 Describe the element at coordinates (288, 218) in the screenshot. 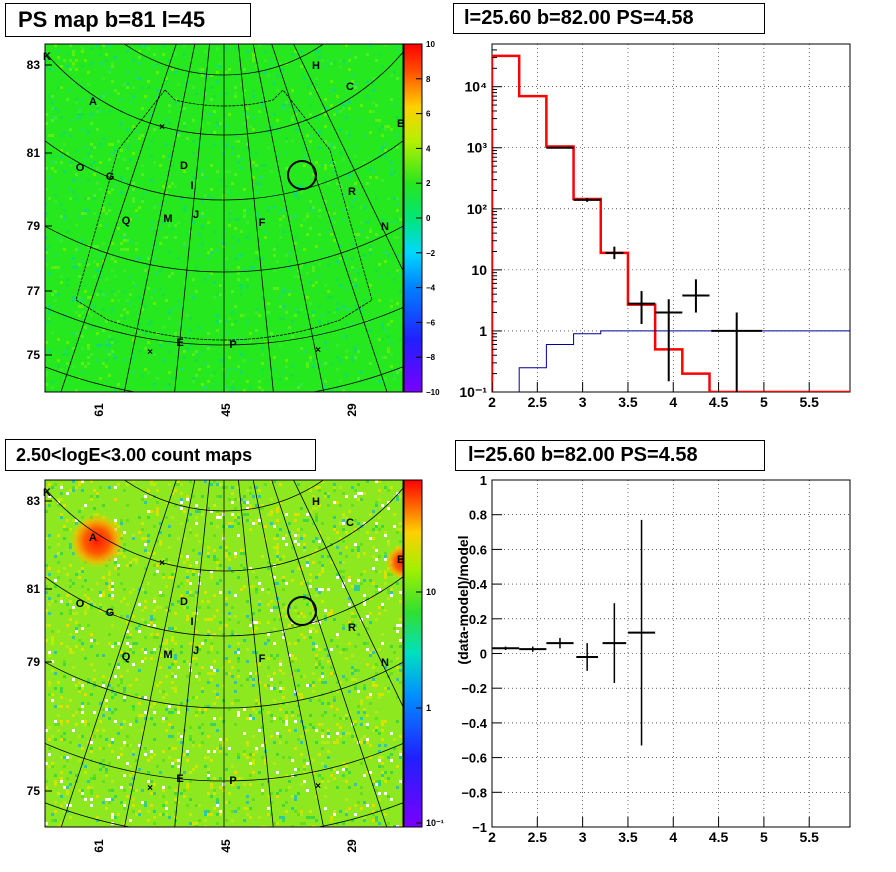

I see `longitude-line` at that location.